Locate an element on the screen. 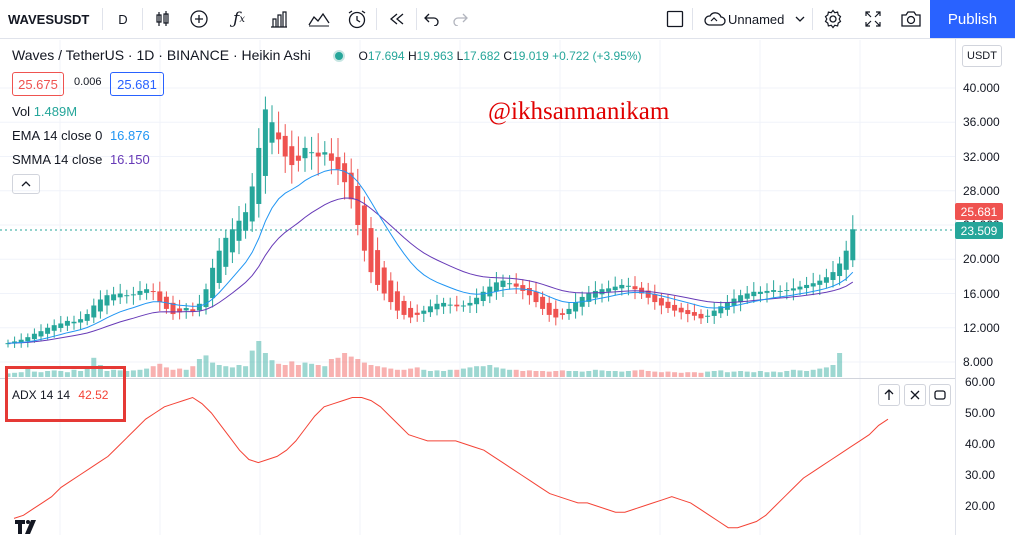 The height and width of the screenshot is (540, 1015). financials-icon is located at coordinates (279, 19).